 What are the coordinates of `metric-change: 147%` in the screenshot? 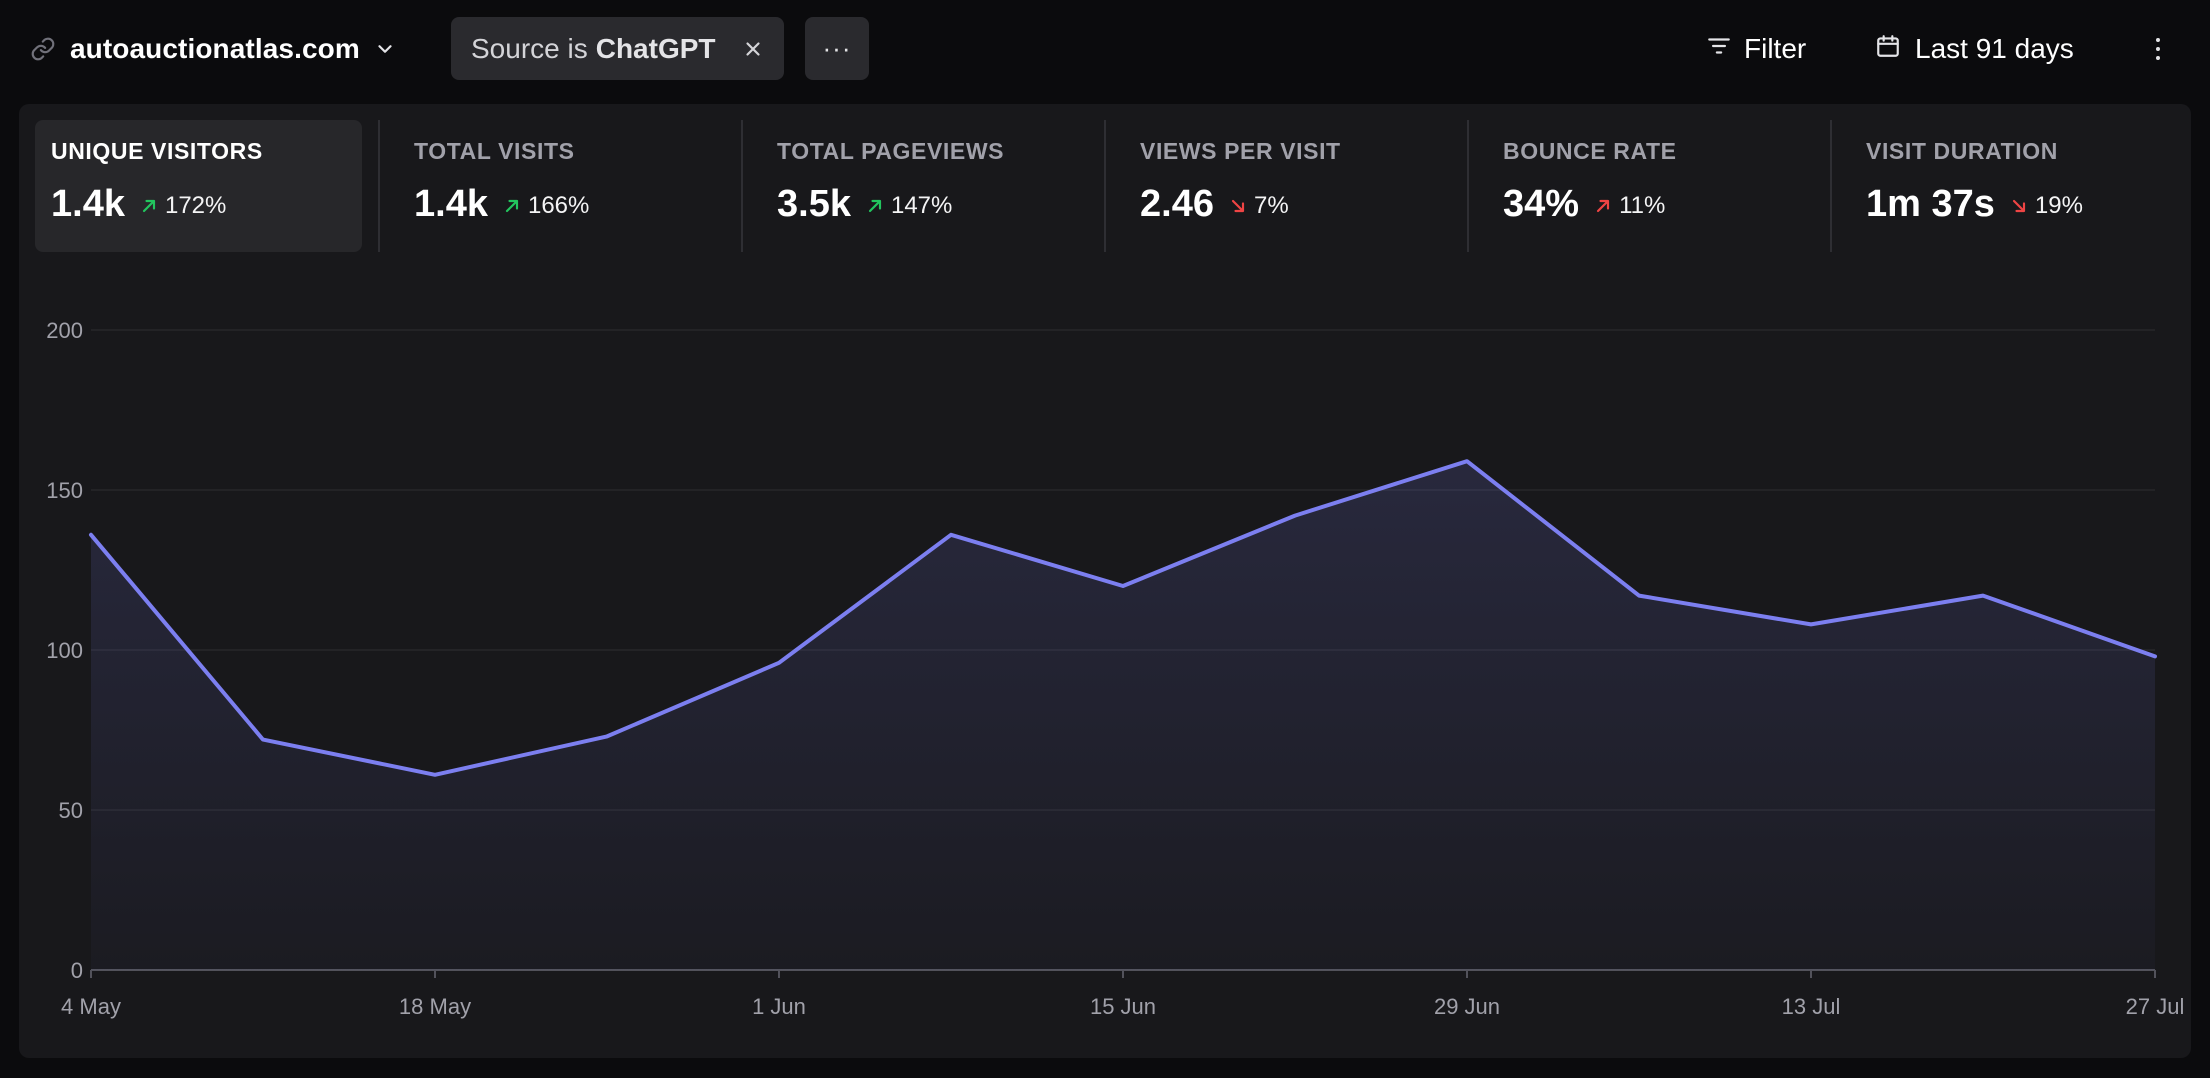 It's located at (908, 206).